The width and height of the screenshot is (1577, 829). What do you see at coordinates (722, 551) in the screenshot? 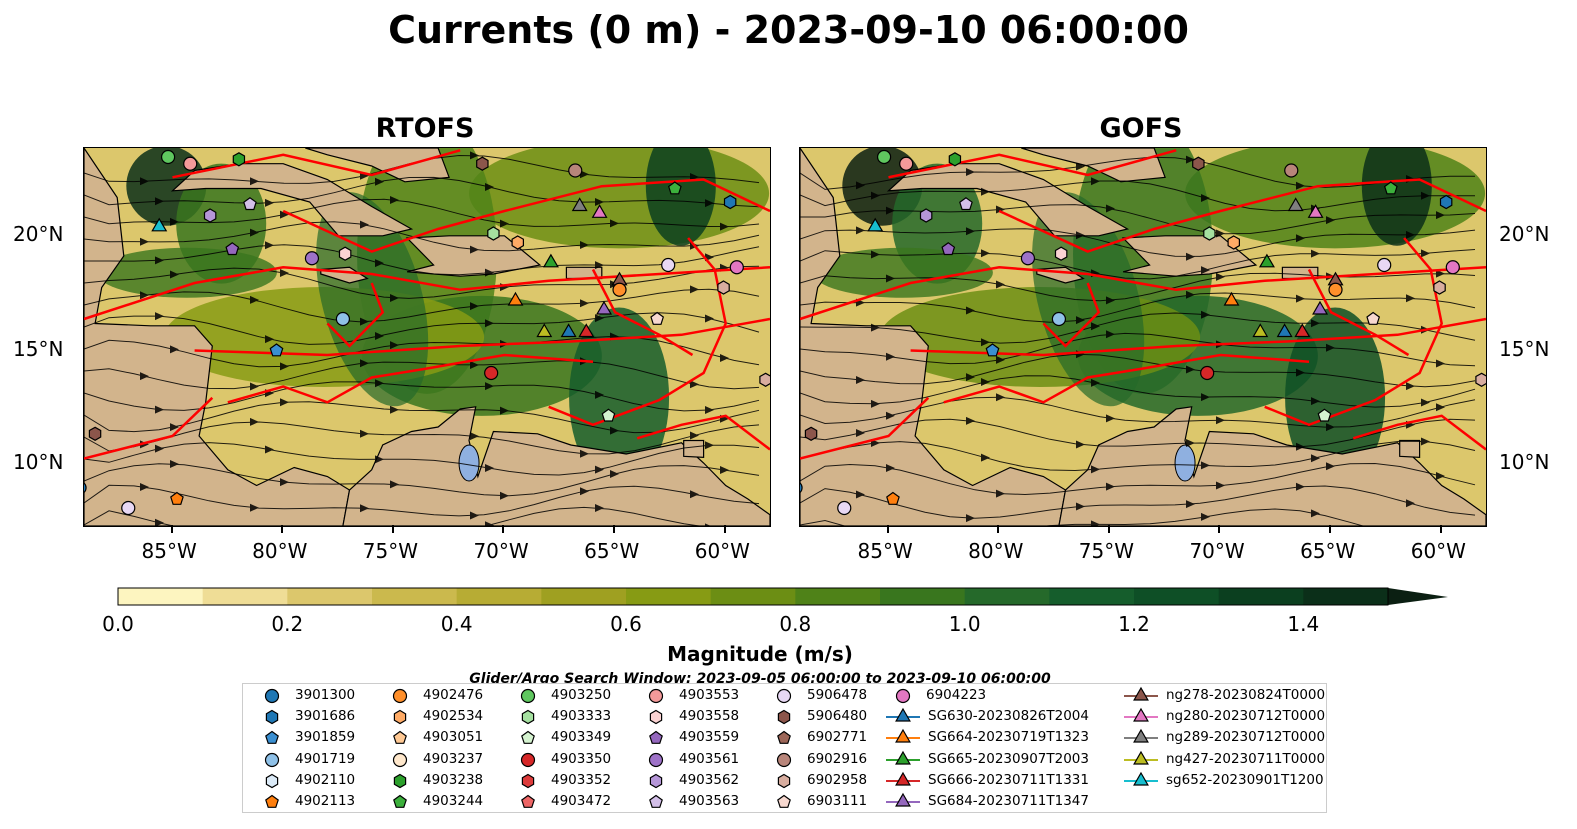
I see `x-tick-label: 60°W` at bounding box center [722, 551].